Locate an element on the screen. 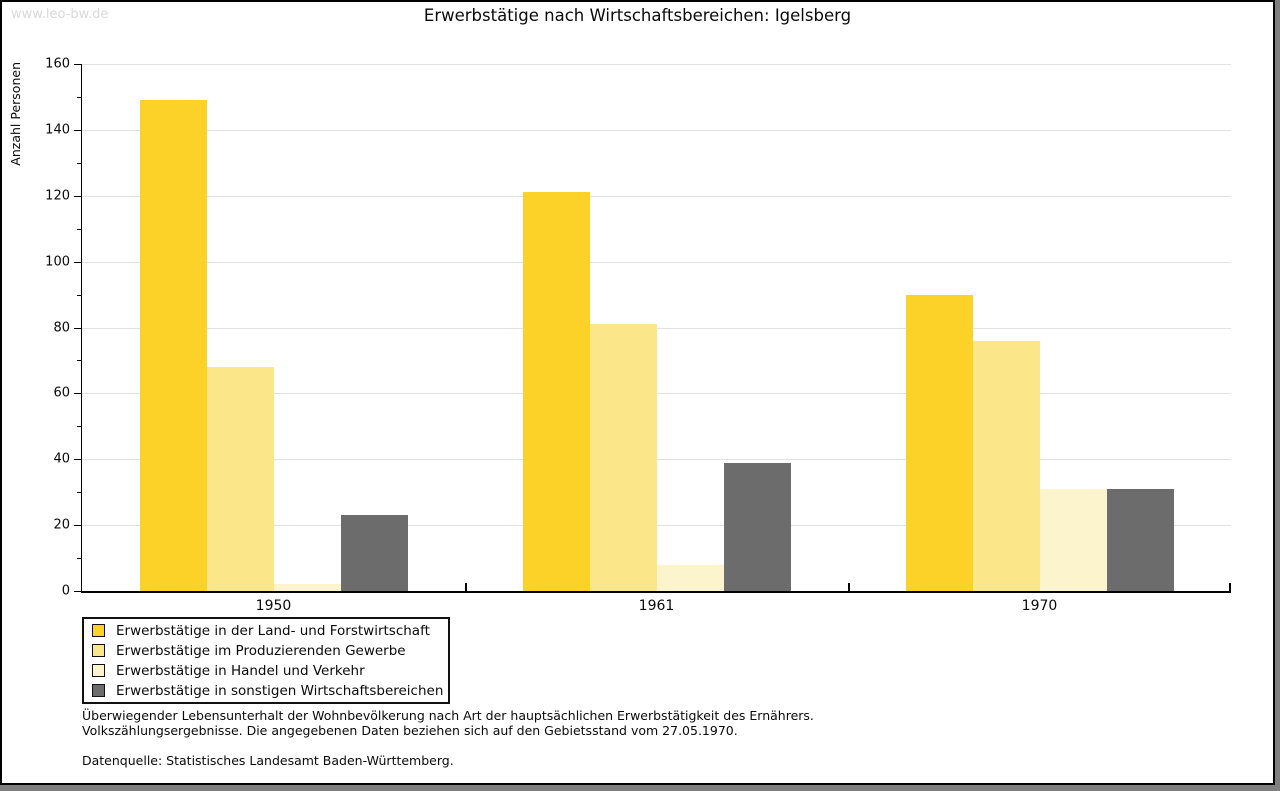  legend-swatch-sonstige-bereiche is located at coordinates (98, 690).